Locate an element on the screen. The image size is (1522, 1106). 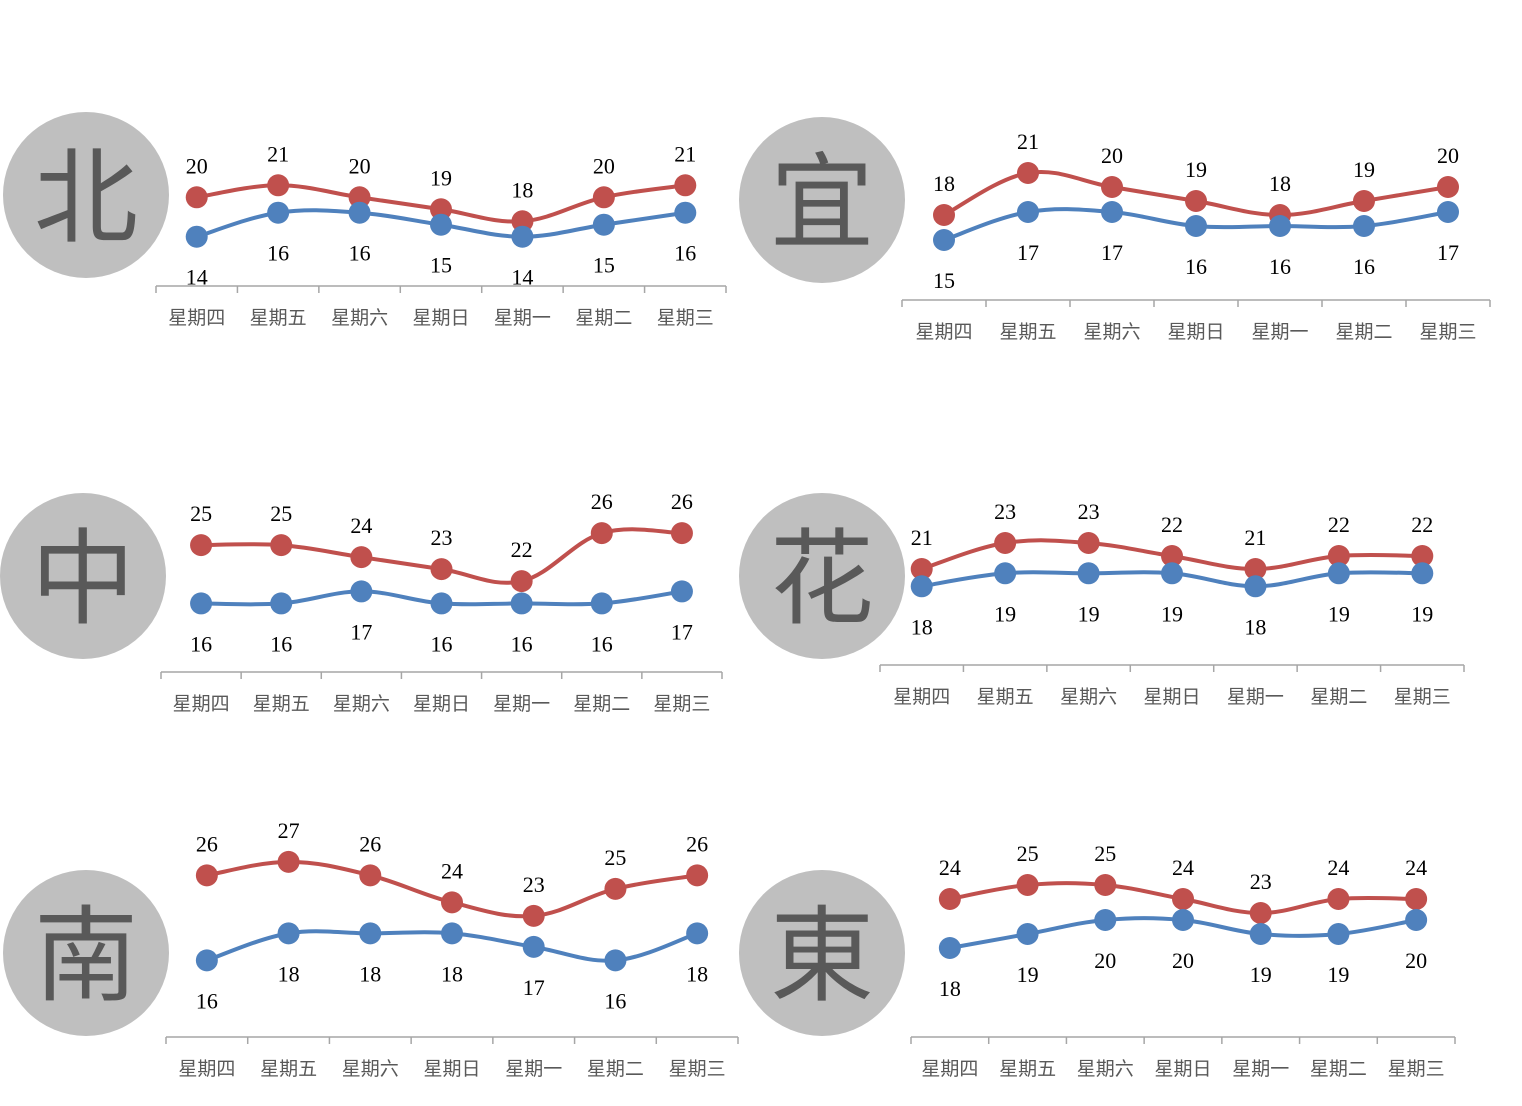
x-tick-label: 星期四 is located at coordinates (943, 332).